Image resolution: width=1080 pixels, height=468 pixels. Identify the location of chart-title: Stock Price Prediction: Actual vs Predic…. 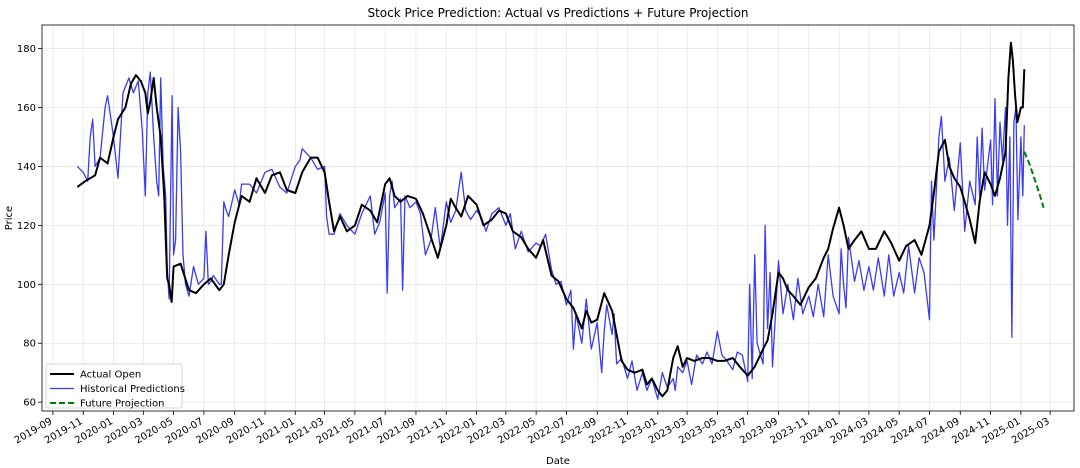
(557, 13).